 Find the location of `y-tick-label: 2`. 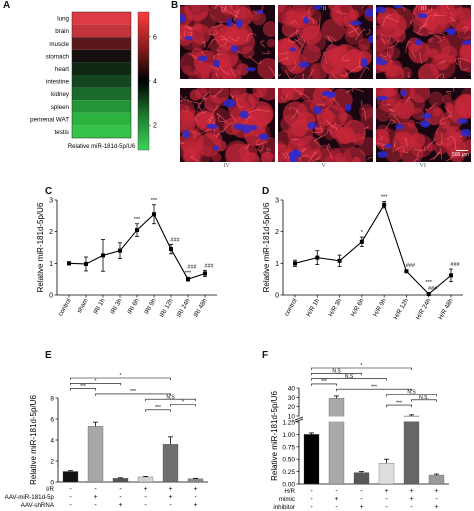

y-tick-label: 2 is located at coordinates (52, 462).